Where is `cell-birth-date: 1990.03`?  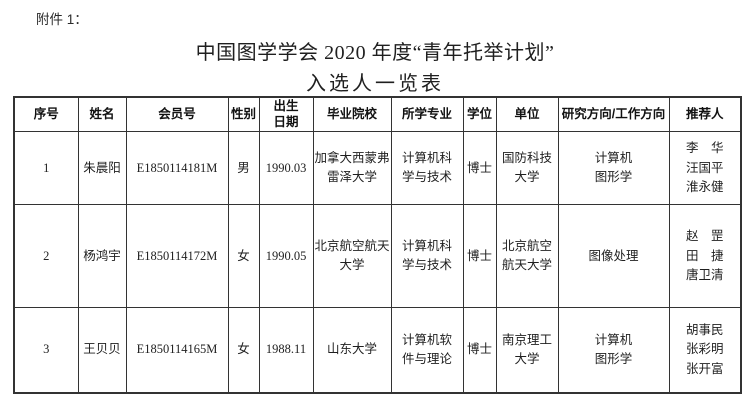
cell-birth-date: 1990.03 is located at coordinates (286, 168).